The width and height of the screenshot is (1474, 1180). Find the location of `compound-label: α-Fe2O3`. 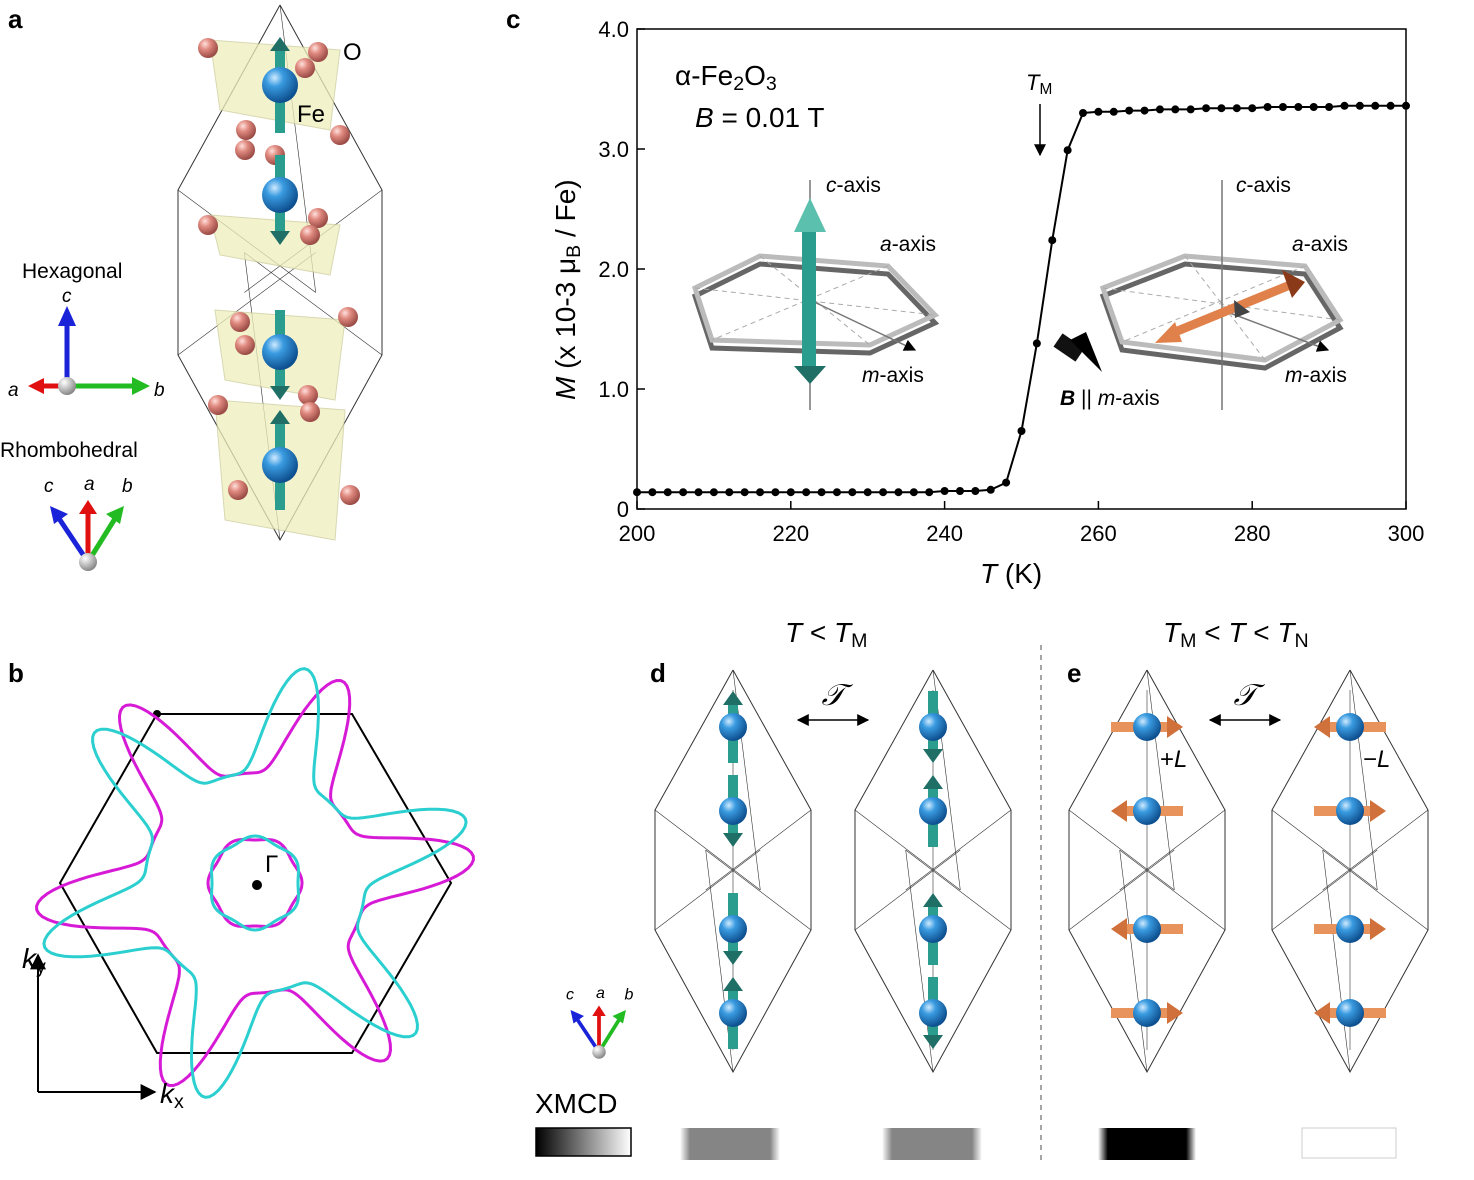

compound-label: α-Fe2O3 is located at coordinates (726, 77).